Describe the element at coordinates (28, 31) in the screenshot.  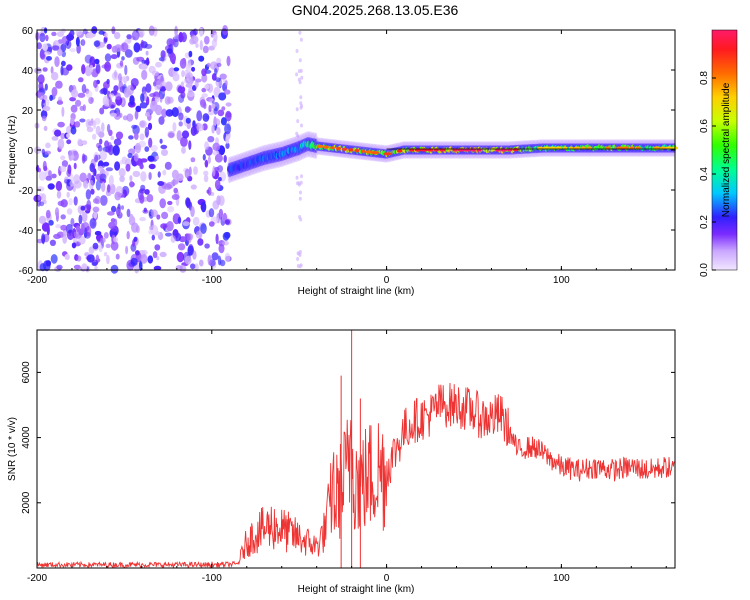
I see `y-tick-label: 60` at that location.